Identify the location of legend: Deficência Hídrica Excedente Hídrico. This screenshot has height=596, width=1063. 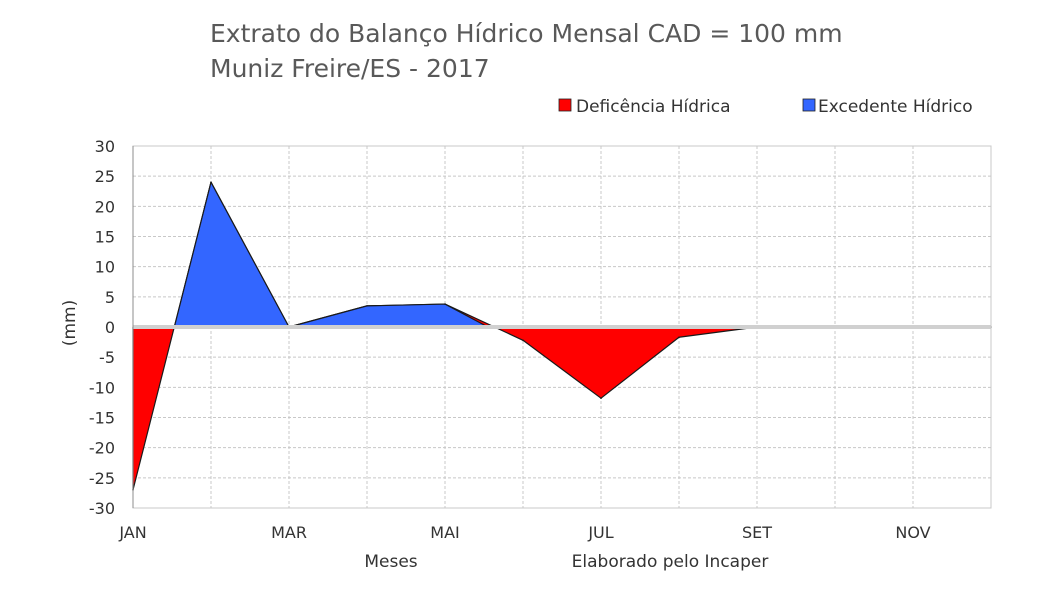
(765, 107).